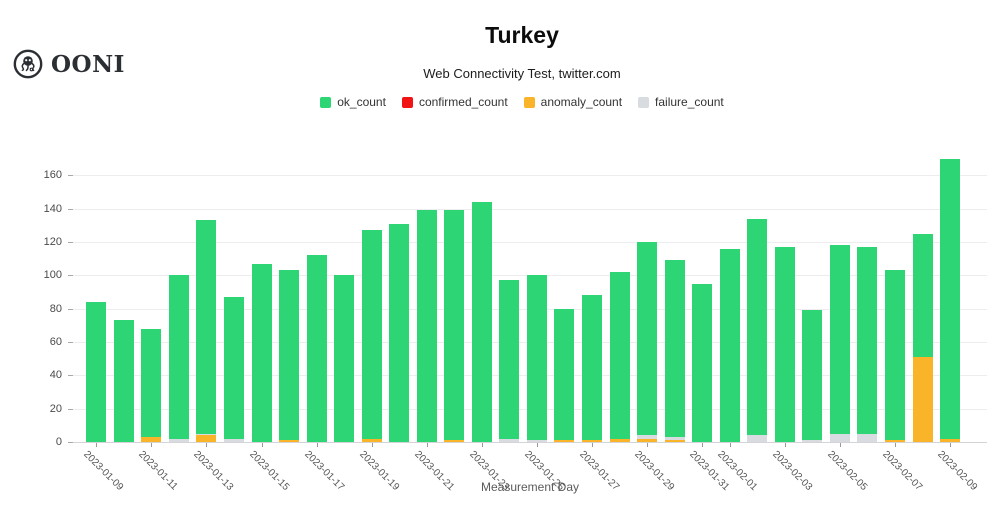 This screenshot has width=1000, height=531. I want to click on y-axis-label: 60, so click(55, 341).